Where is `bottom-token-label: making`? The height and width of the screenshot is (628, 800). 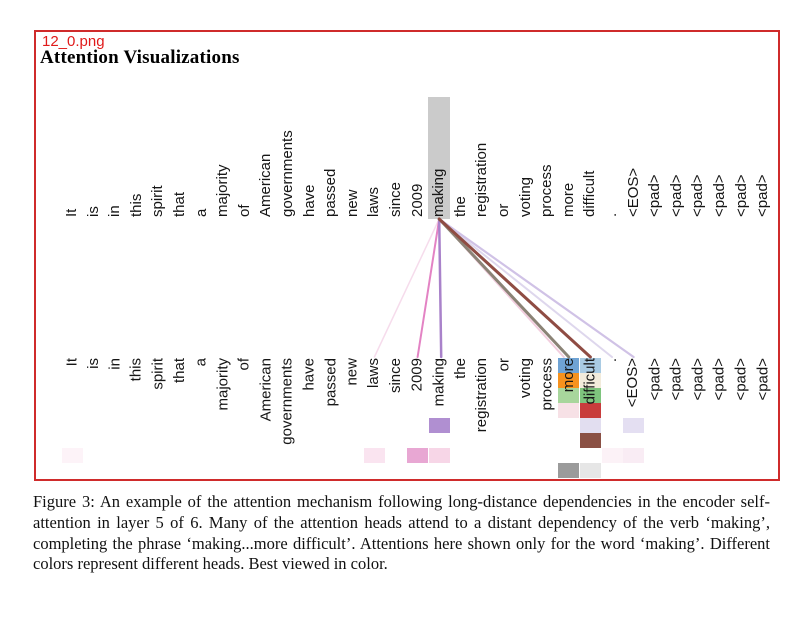
bottom-token-label: making is located at coordinates (439, 382).